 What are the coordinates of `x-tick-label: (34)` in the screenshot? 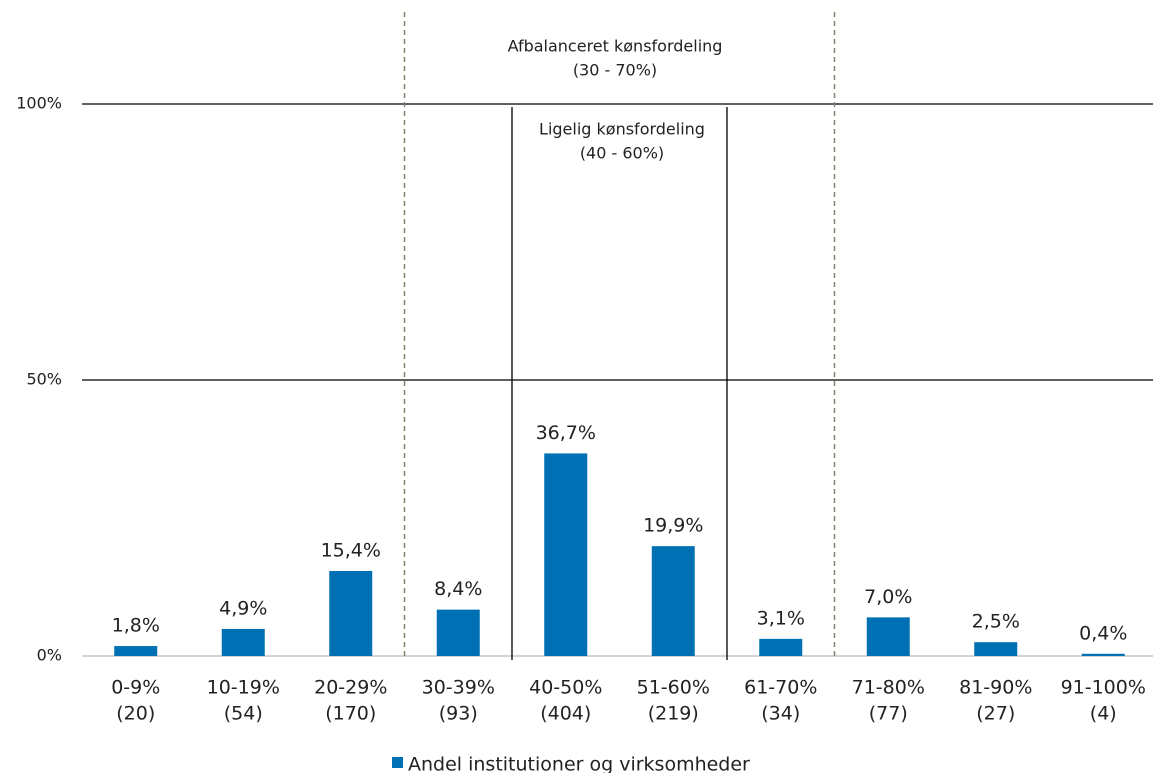 It's located at (780, 714).